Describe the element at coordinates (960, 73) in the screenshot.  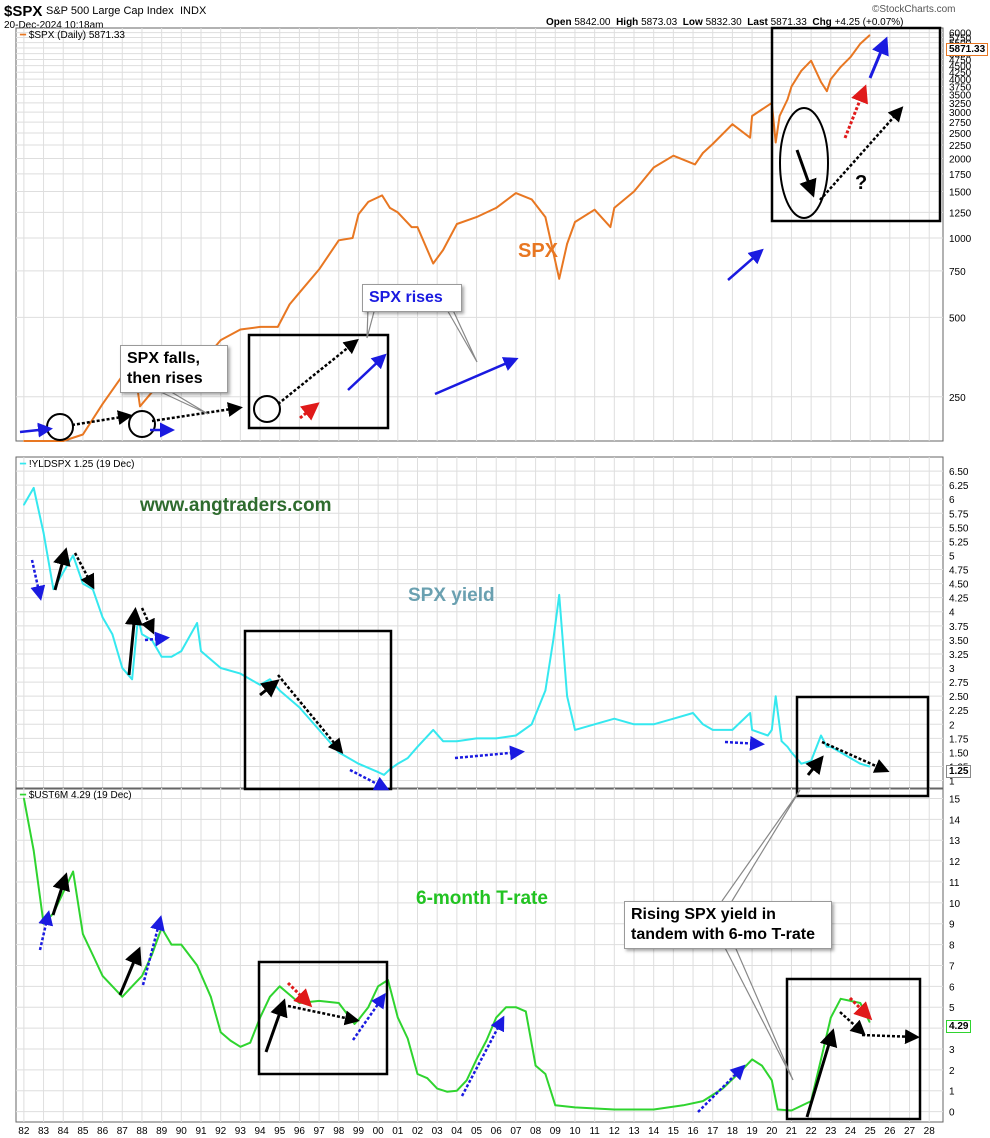
I see `y-tick-label: 4250` at that location.